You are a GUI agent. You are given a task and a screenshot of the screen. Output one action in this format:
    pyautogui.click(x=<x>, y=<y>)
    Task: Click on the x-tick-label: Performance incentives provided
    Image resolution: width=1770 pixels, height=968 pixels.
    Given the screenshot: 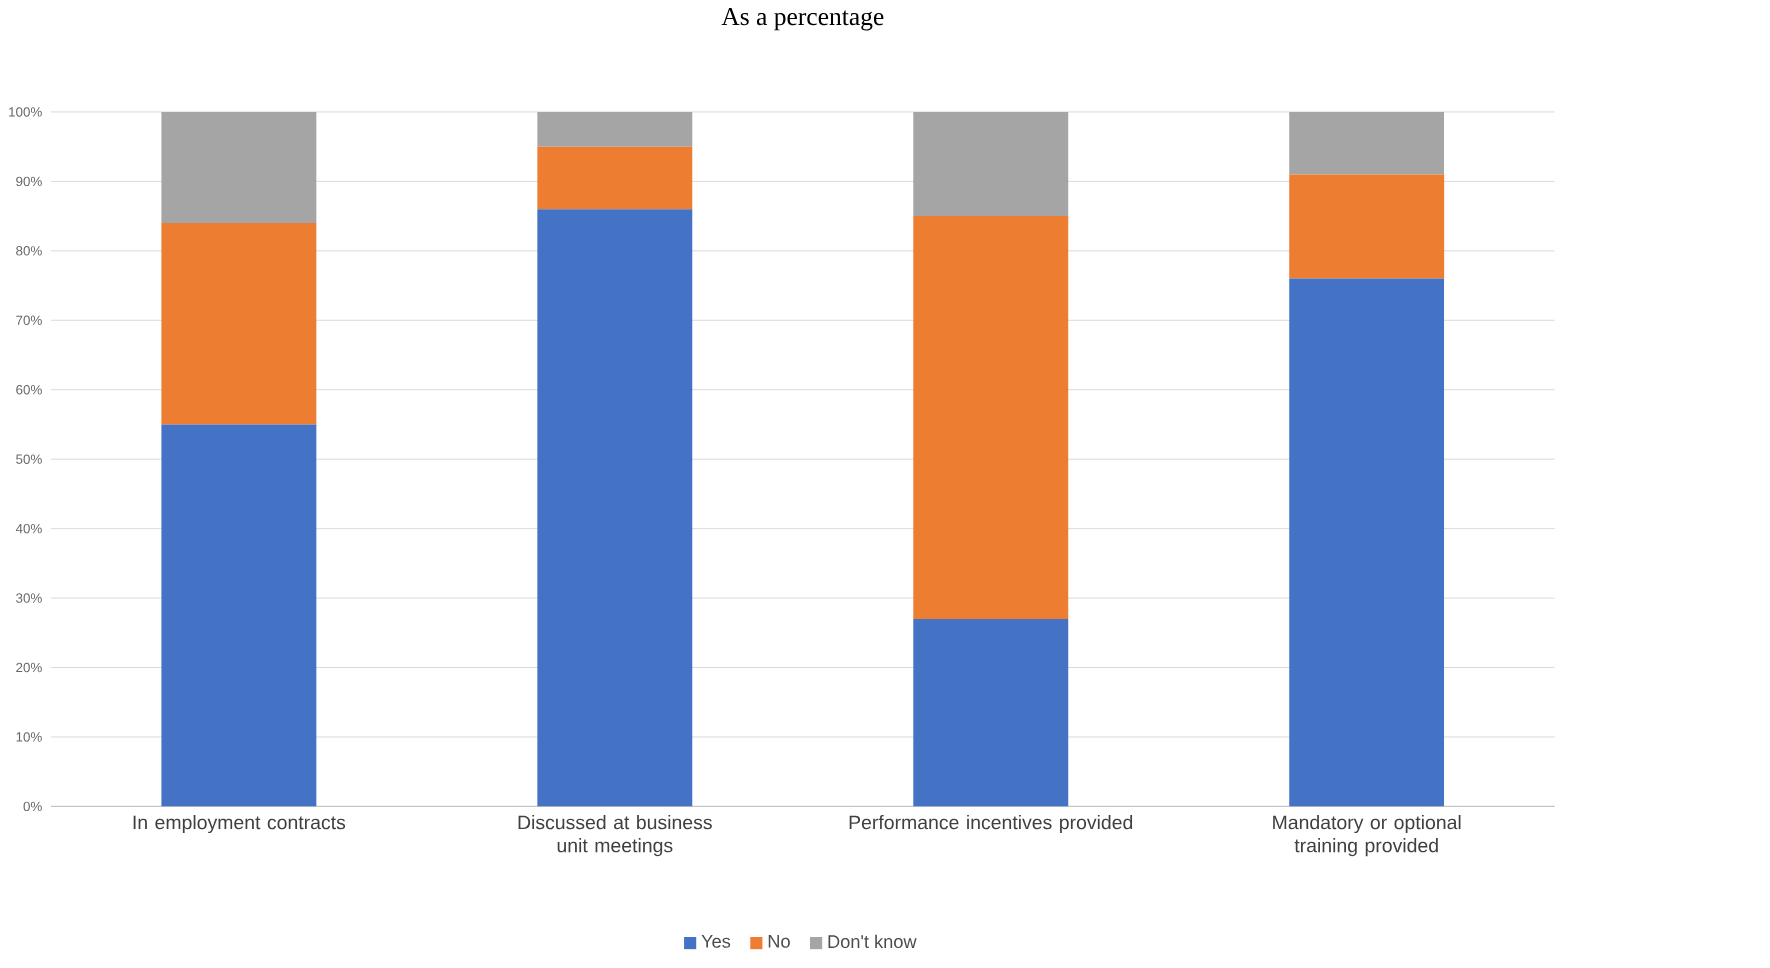 What is the action you would take?
    pyautogui.click(x=991, y=823)
    